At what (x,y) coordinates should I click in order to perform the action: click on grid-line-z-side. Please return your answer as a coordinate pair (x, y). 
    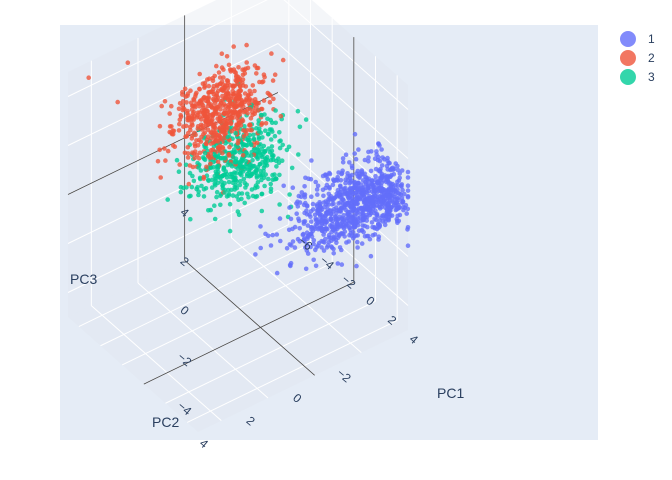
    Looking at the image, I should click on (167, 48).